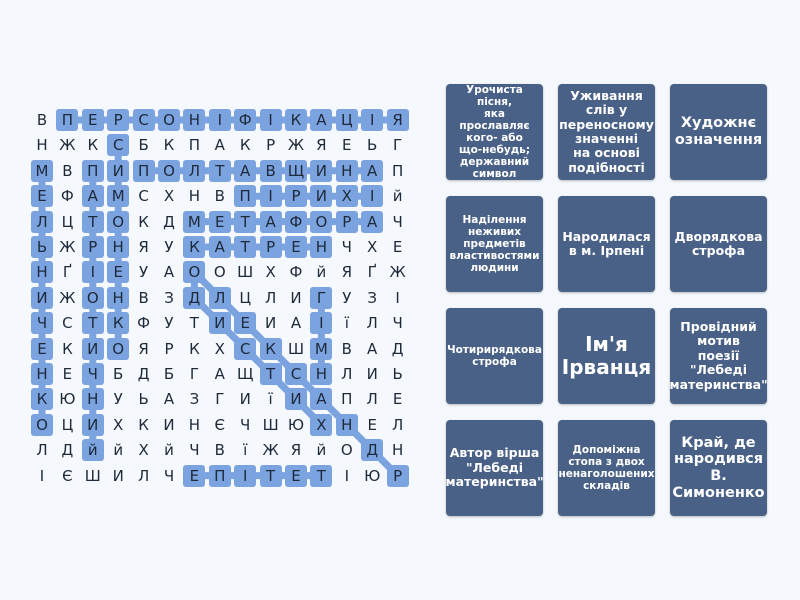 This screenshot has width=800, height=600. I want to click on grid-cell-found: Щ, so click(296, 170).